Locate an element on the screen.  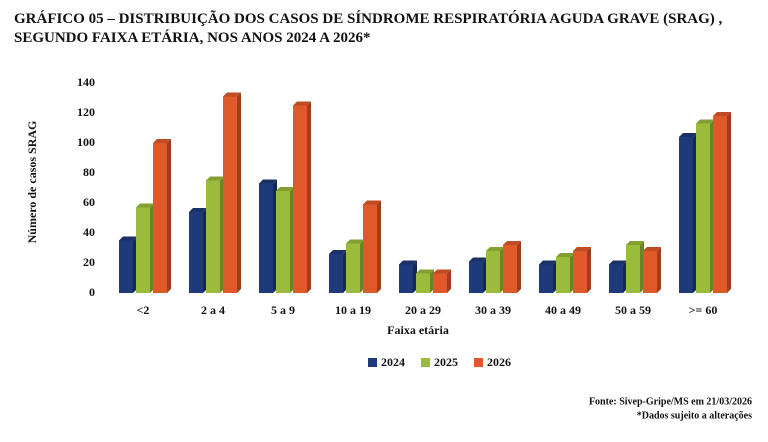
x-tick-label: >= 60 is located at coordinates (703, 310).